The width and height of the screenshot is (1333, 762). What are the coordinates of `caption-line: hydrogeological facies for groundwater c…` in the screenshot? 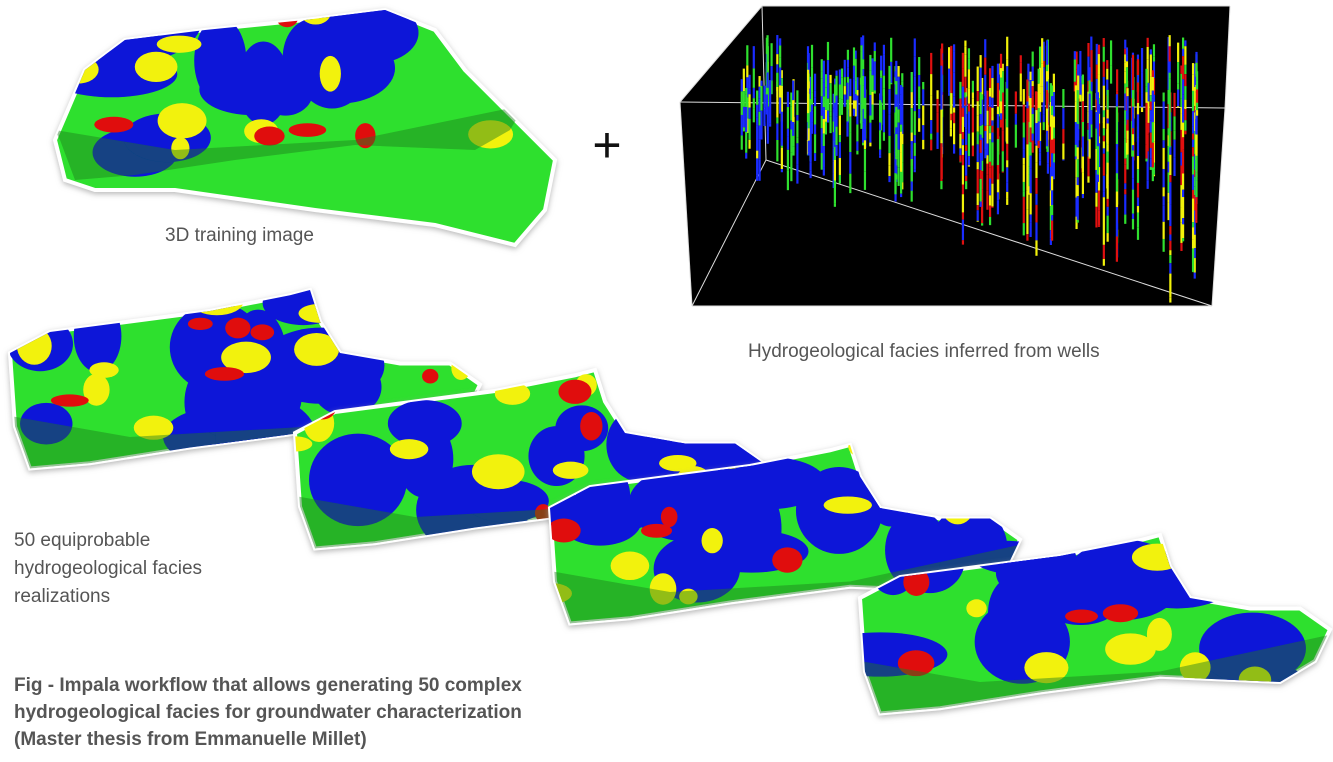 It's located at (268, 712).